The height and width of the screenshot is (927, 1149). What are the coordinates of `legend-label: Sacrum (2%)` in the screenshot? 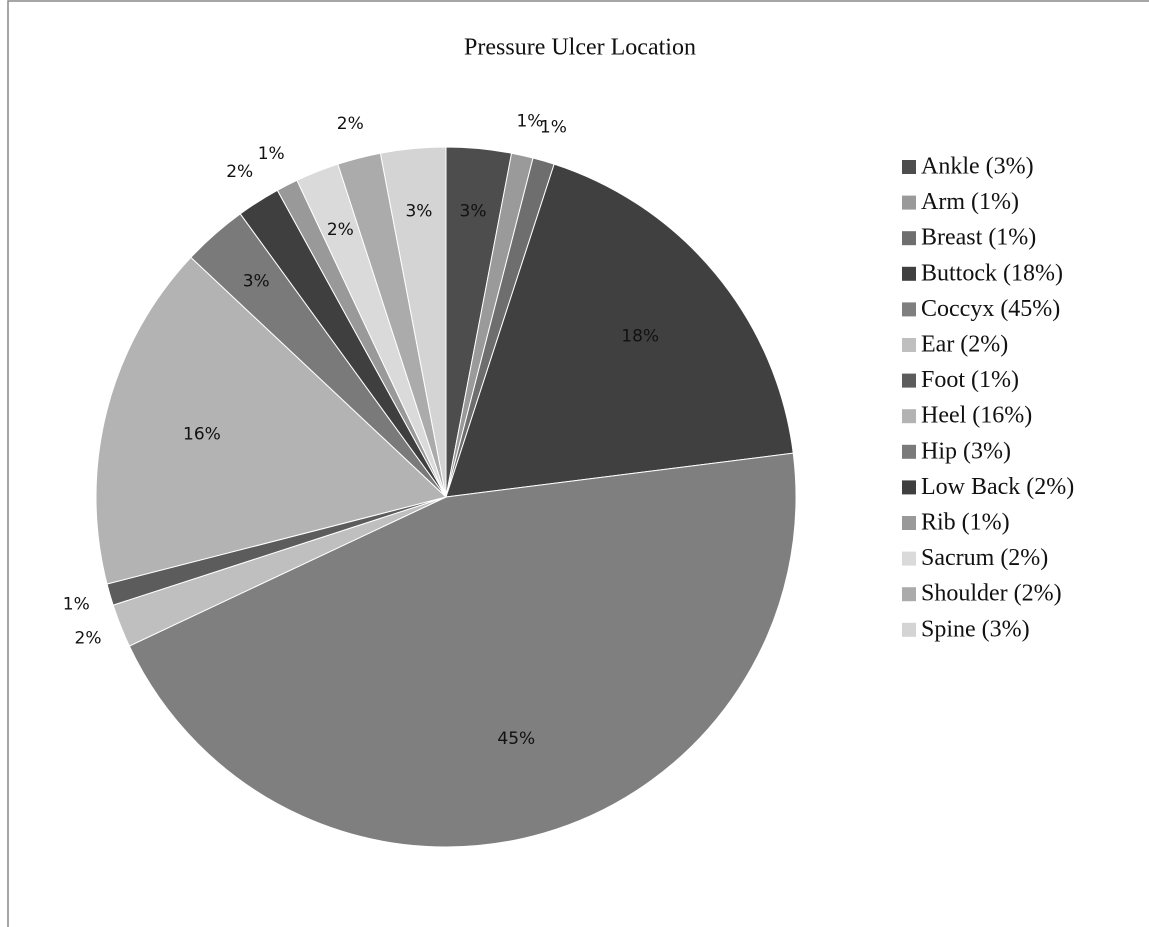 It's located at (984, 558).